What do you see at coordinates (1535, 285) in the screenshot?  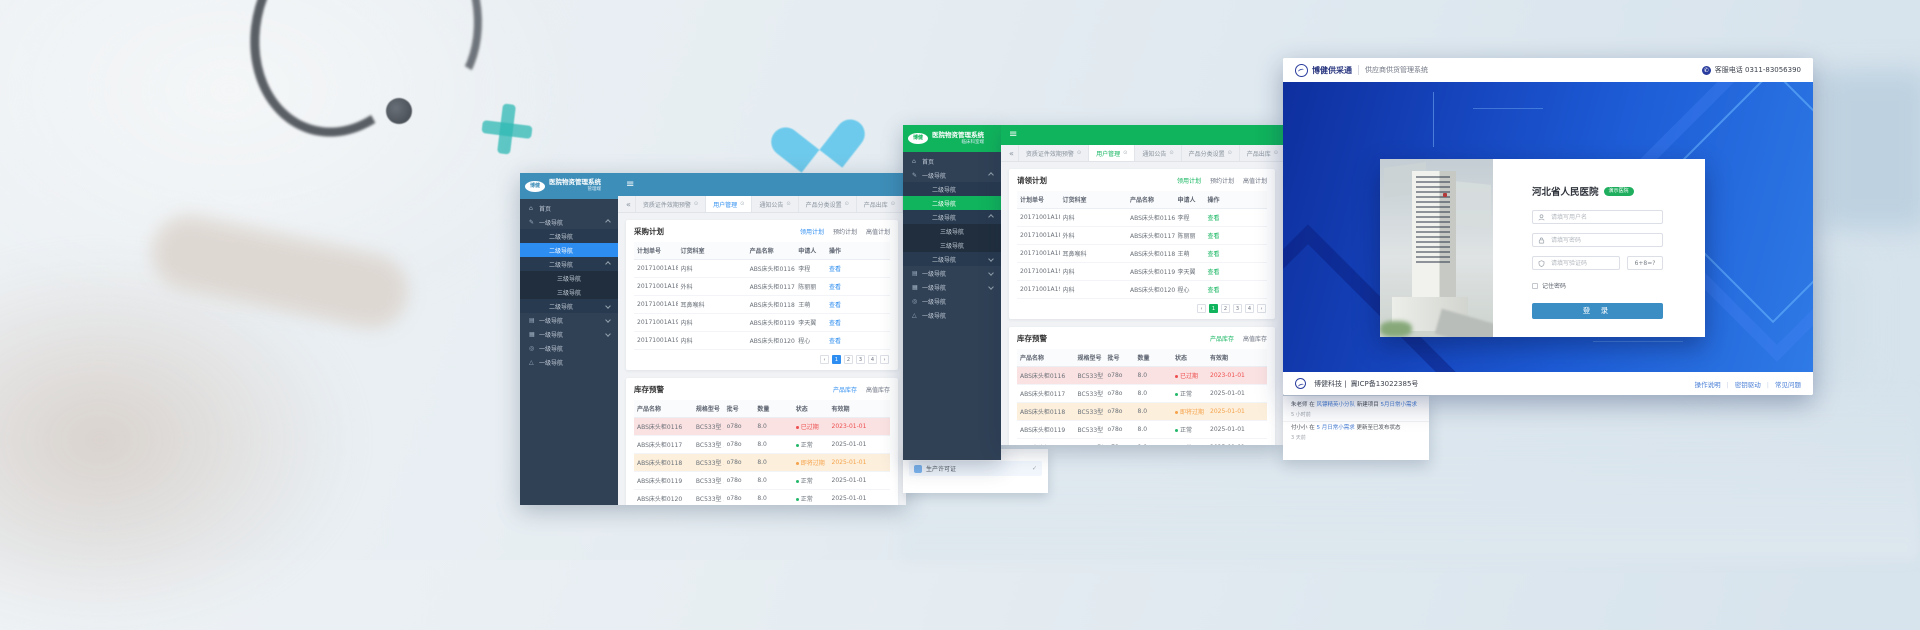 I see `remember-checkbox` at bounding box center [1535, 285].